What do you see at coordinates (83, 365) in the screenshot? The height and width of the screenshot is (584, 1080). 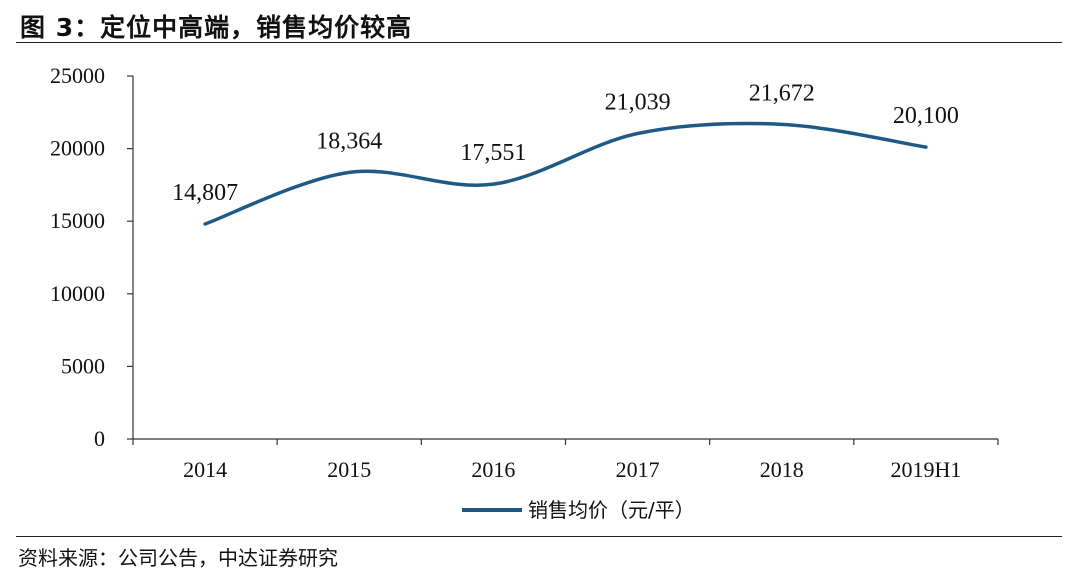 I see `y-tick-label: 5000` at bounding box center [83, 365].